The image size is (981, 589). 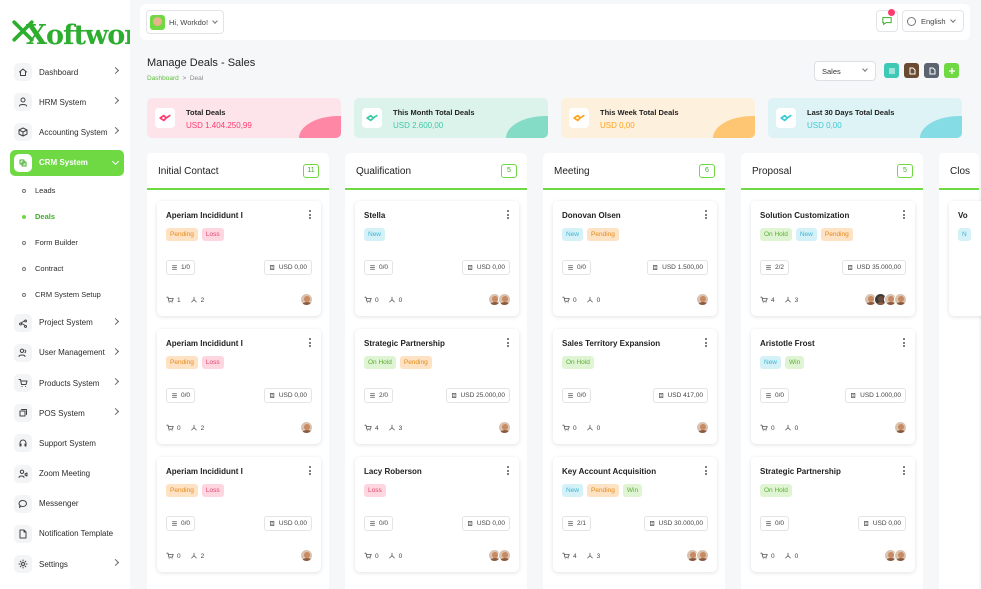 I want to click on deal-badges: Pending Loss, so click(x=195, y=362).